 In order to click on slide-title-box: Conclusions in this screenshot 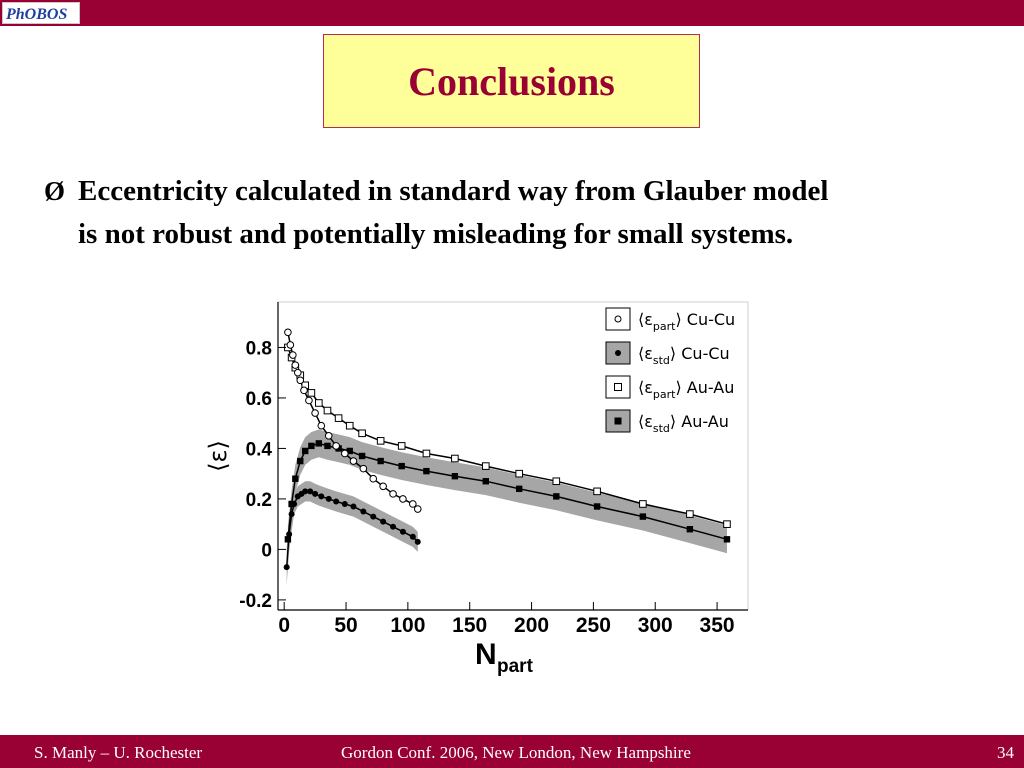, I will do `click(511, 81)`.